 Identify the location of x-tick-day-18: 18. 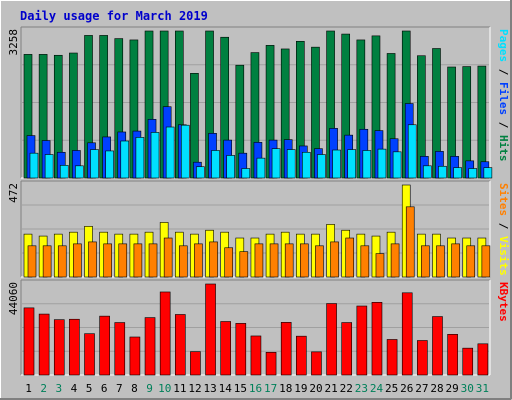
(285, 388).